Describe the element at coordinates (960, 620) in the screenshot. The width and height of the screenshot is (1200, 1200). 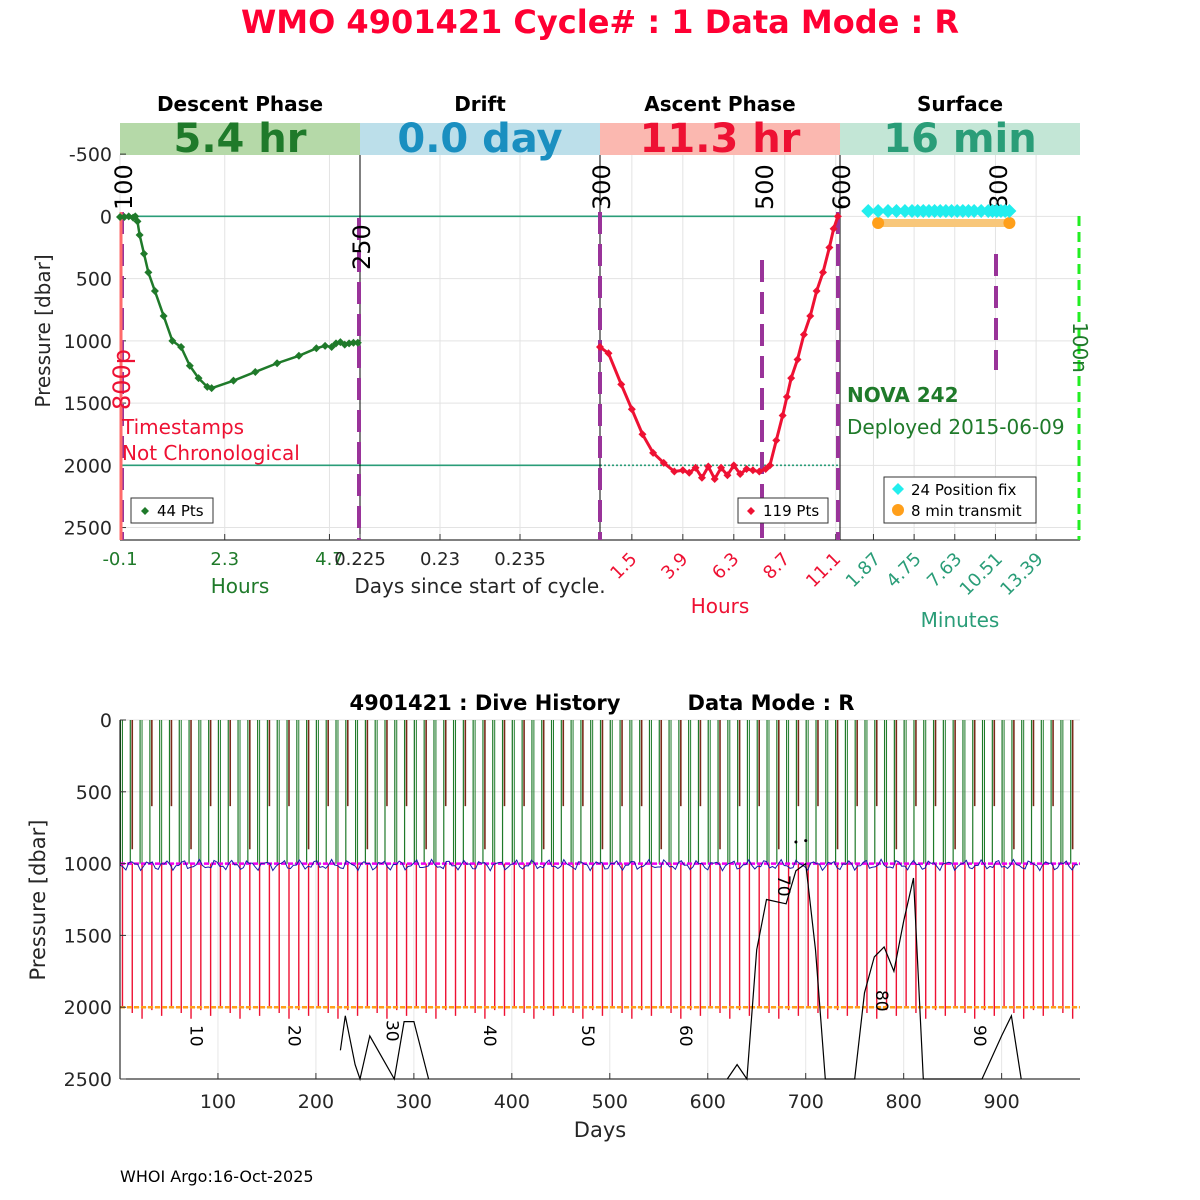
I see `surface-x-label: Minutes` at that location.